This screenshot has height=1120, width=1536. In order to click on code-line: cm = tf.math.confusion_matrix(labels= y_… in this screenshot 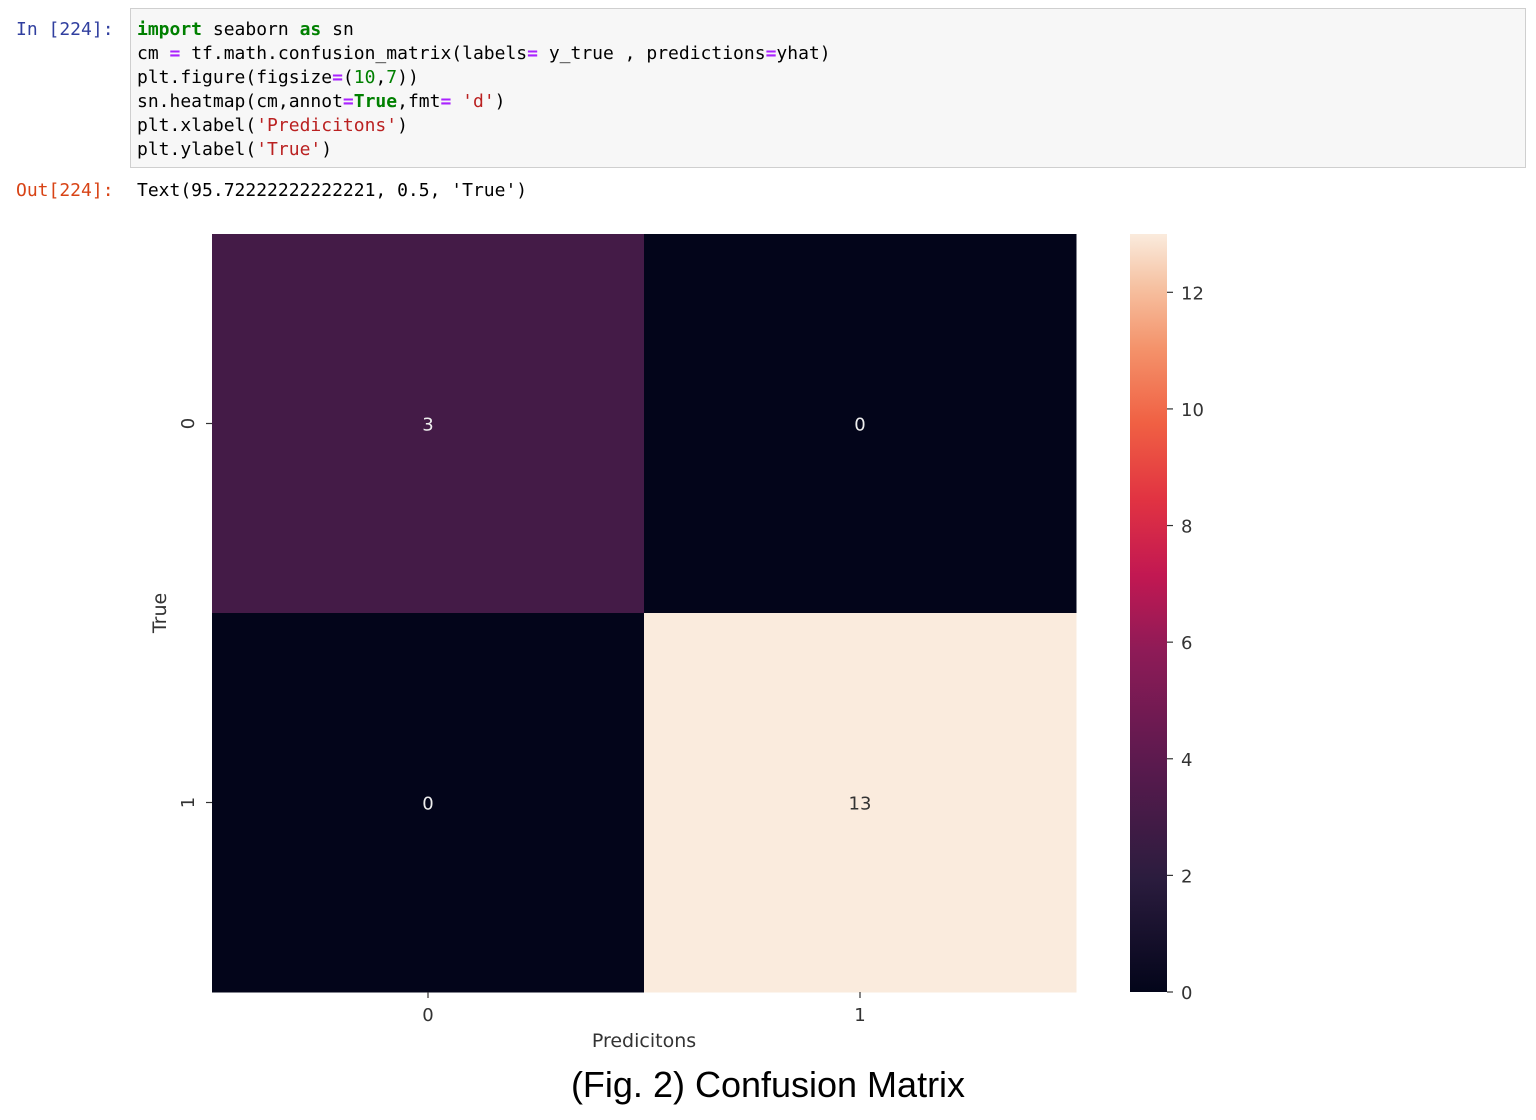, I will do `click(484, 54)`.